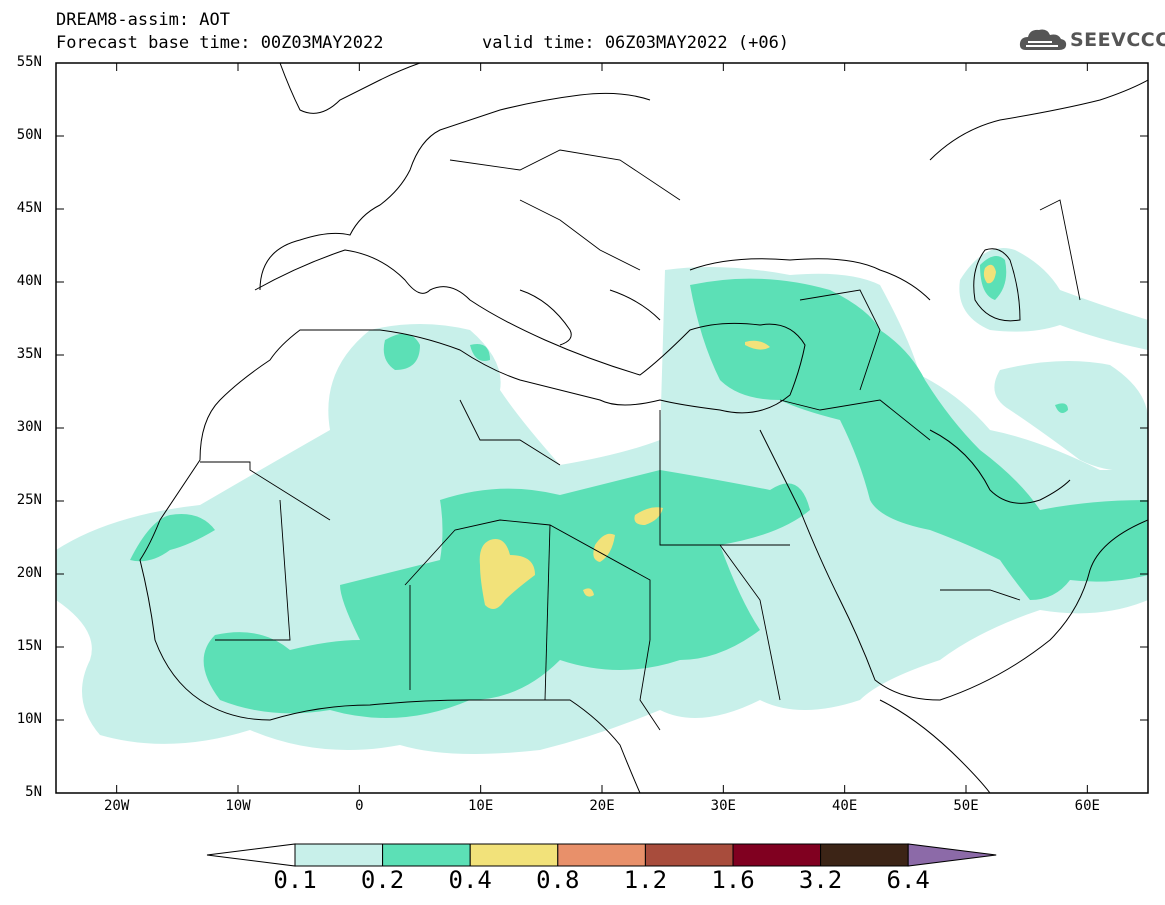 Image resolution: width=1165 pixels, height=905 pixels. I want to click on lat-label-30N: 30N, so click(29, 427).